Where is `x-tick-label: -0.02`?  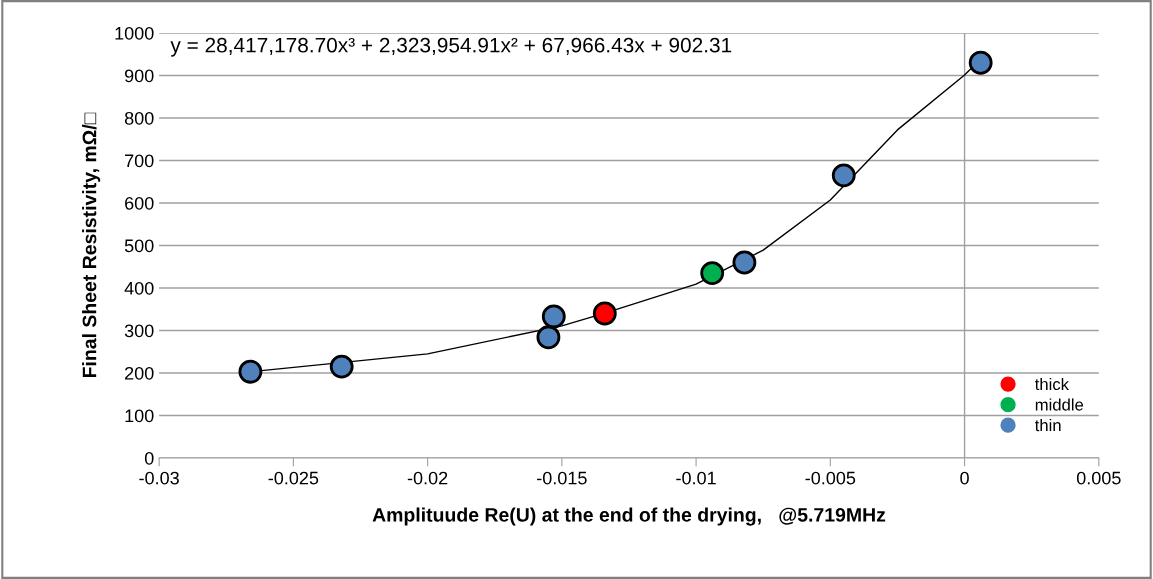 x-tick-label: -0.02 is located at coordinates (427, 478).